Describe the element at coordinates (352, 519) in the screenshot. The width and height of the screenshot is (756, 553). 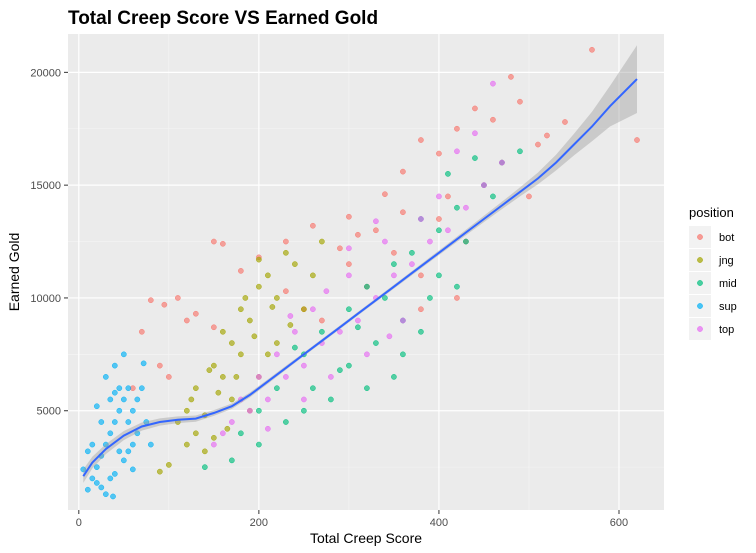
I see `x-axis-ticks: 0 200 400 600` at that location.